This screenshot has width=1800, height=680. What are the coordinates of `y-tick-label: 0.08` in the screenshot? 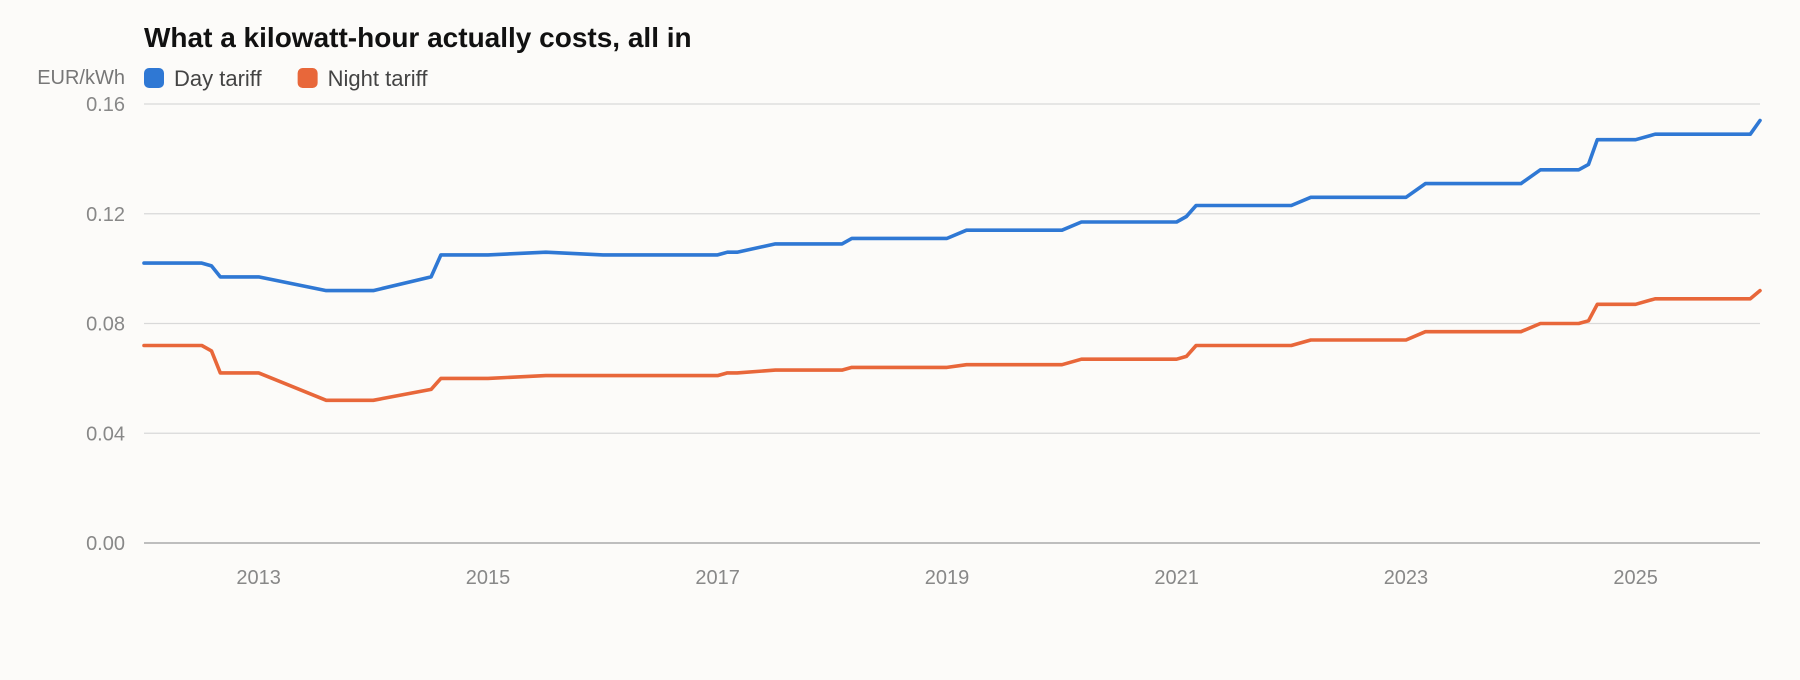 It's located at (105, 325).